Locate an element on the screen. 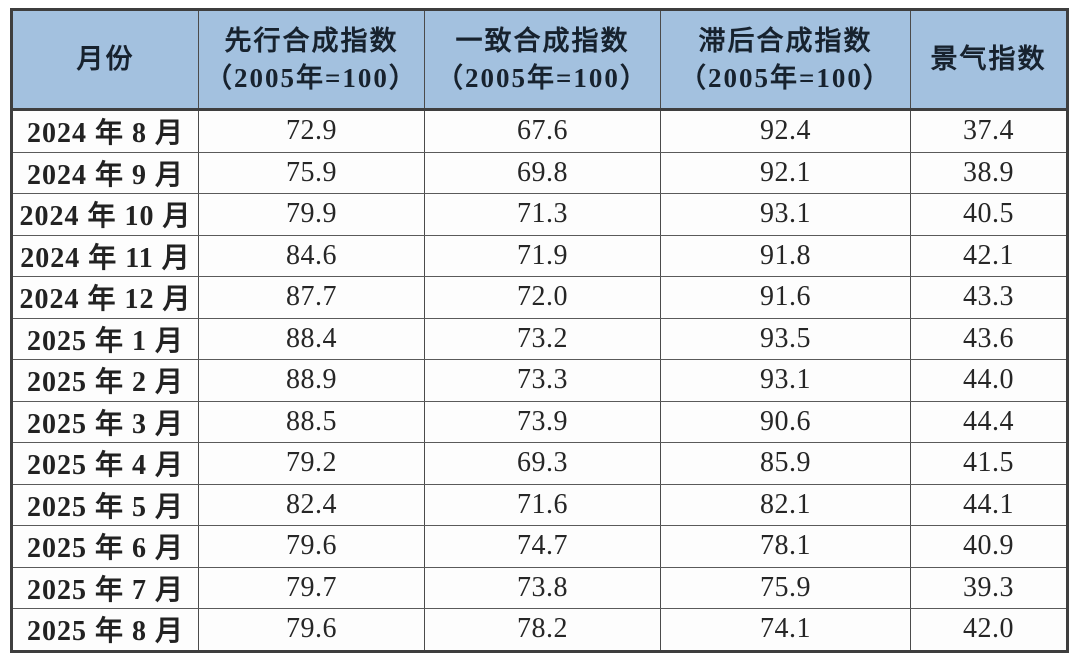 The image size is (1080, 667). value-cell: 43.6 is located at coordinates (989, 338).